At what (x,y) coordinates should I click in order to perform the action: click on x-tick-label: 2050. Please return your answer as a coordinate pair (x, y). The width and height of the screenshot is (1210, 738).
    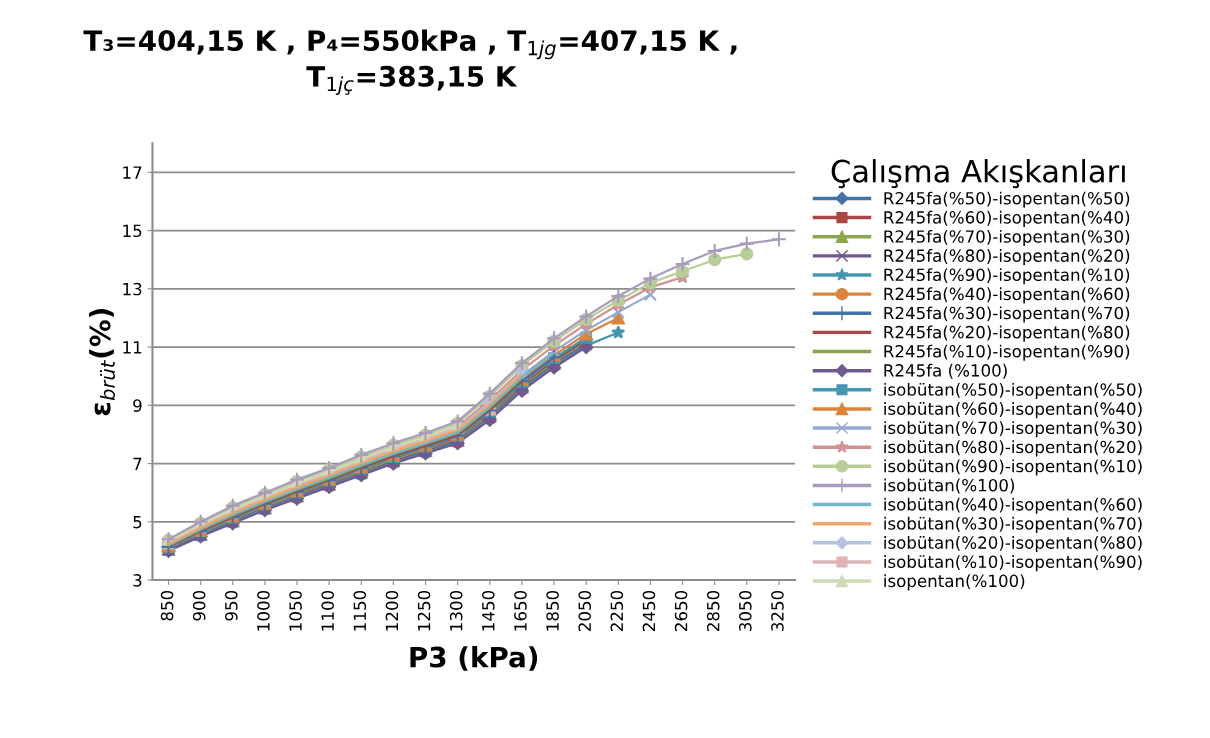
    Looking at the image, I should click on (584, 610).